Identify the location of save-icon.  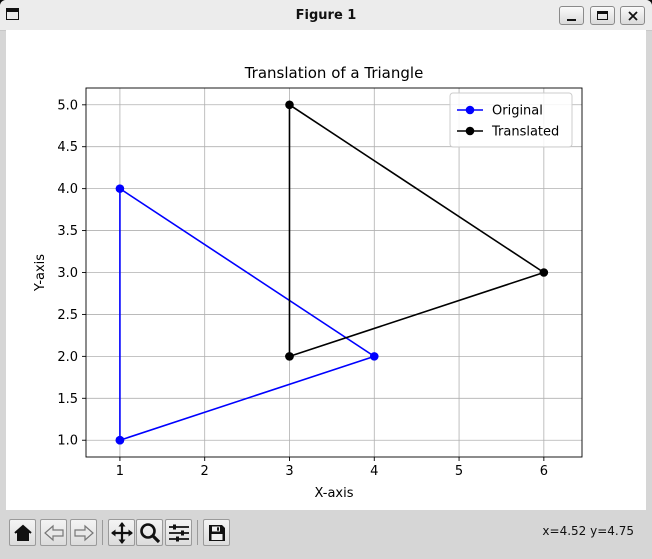
(216, 532).